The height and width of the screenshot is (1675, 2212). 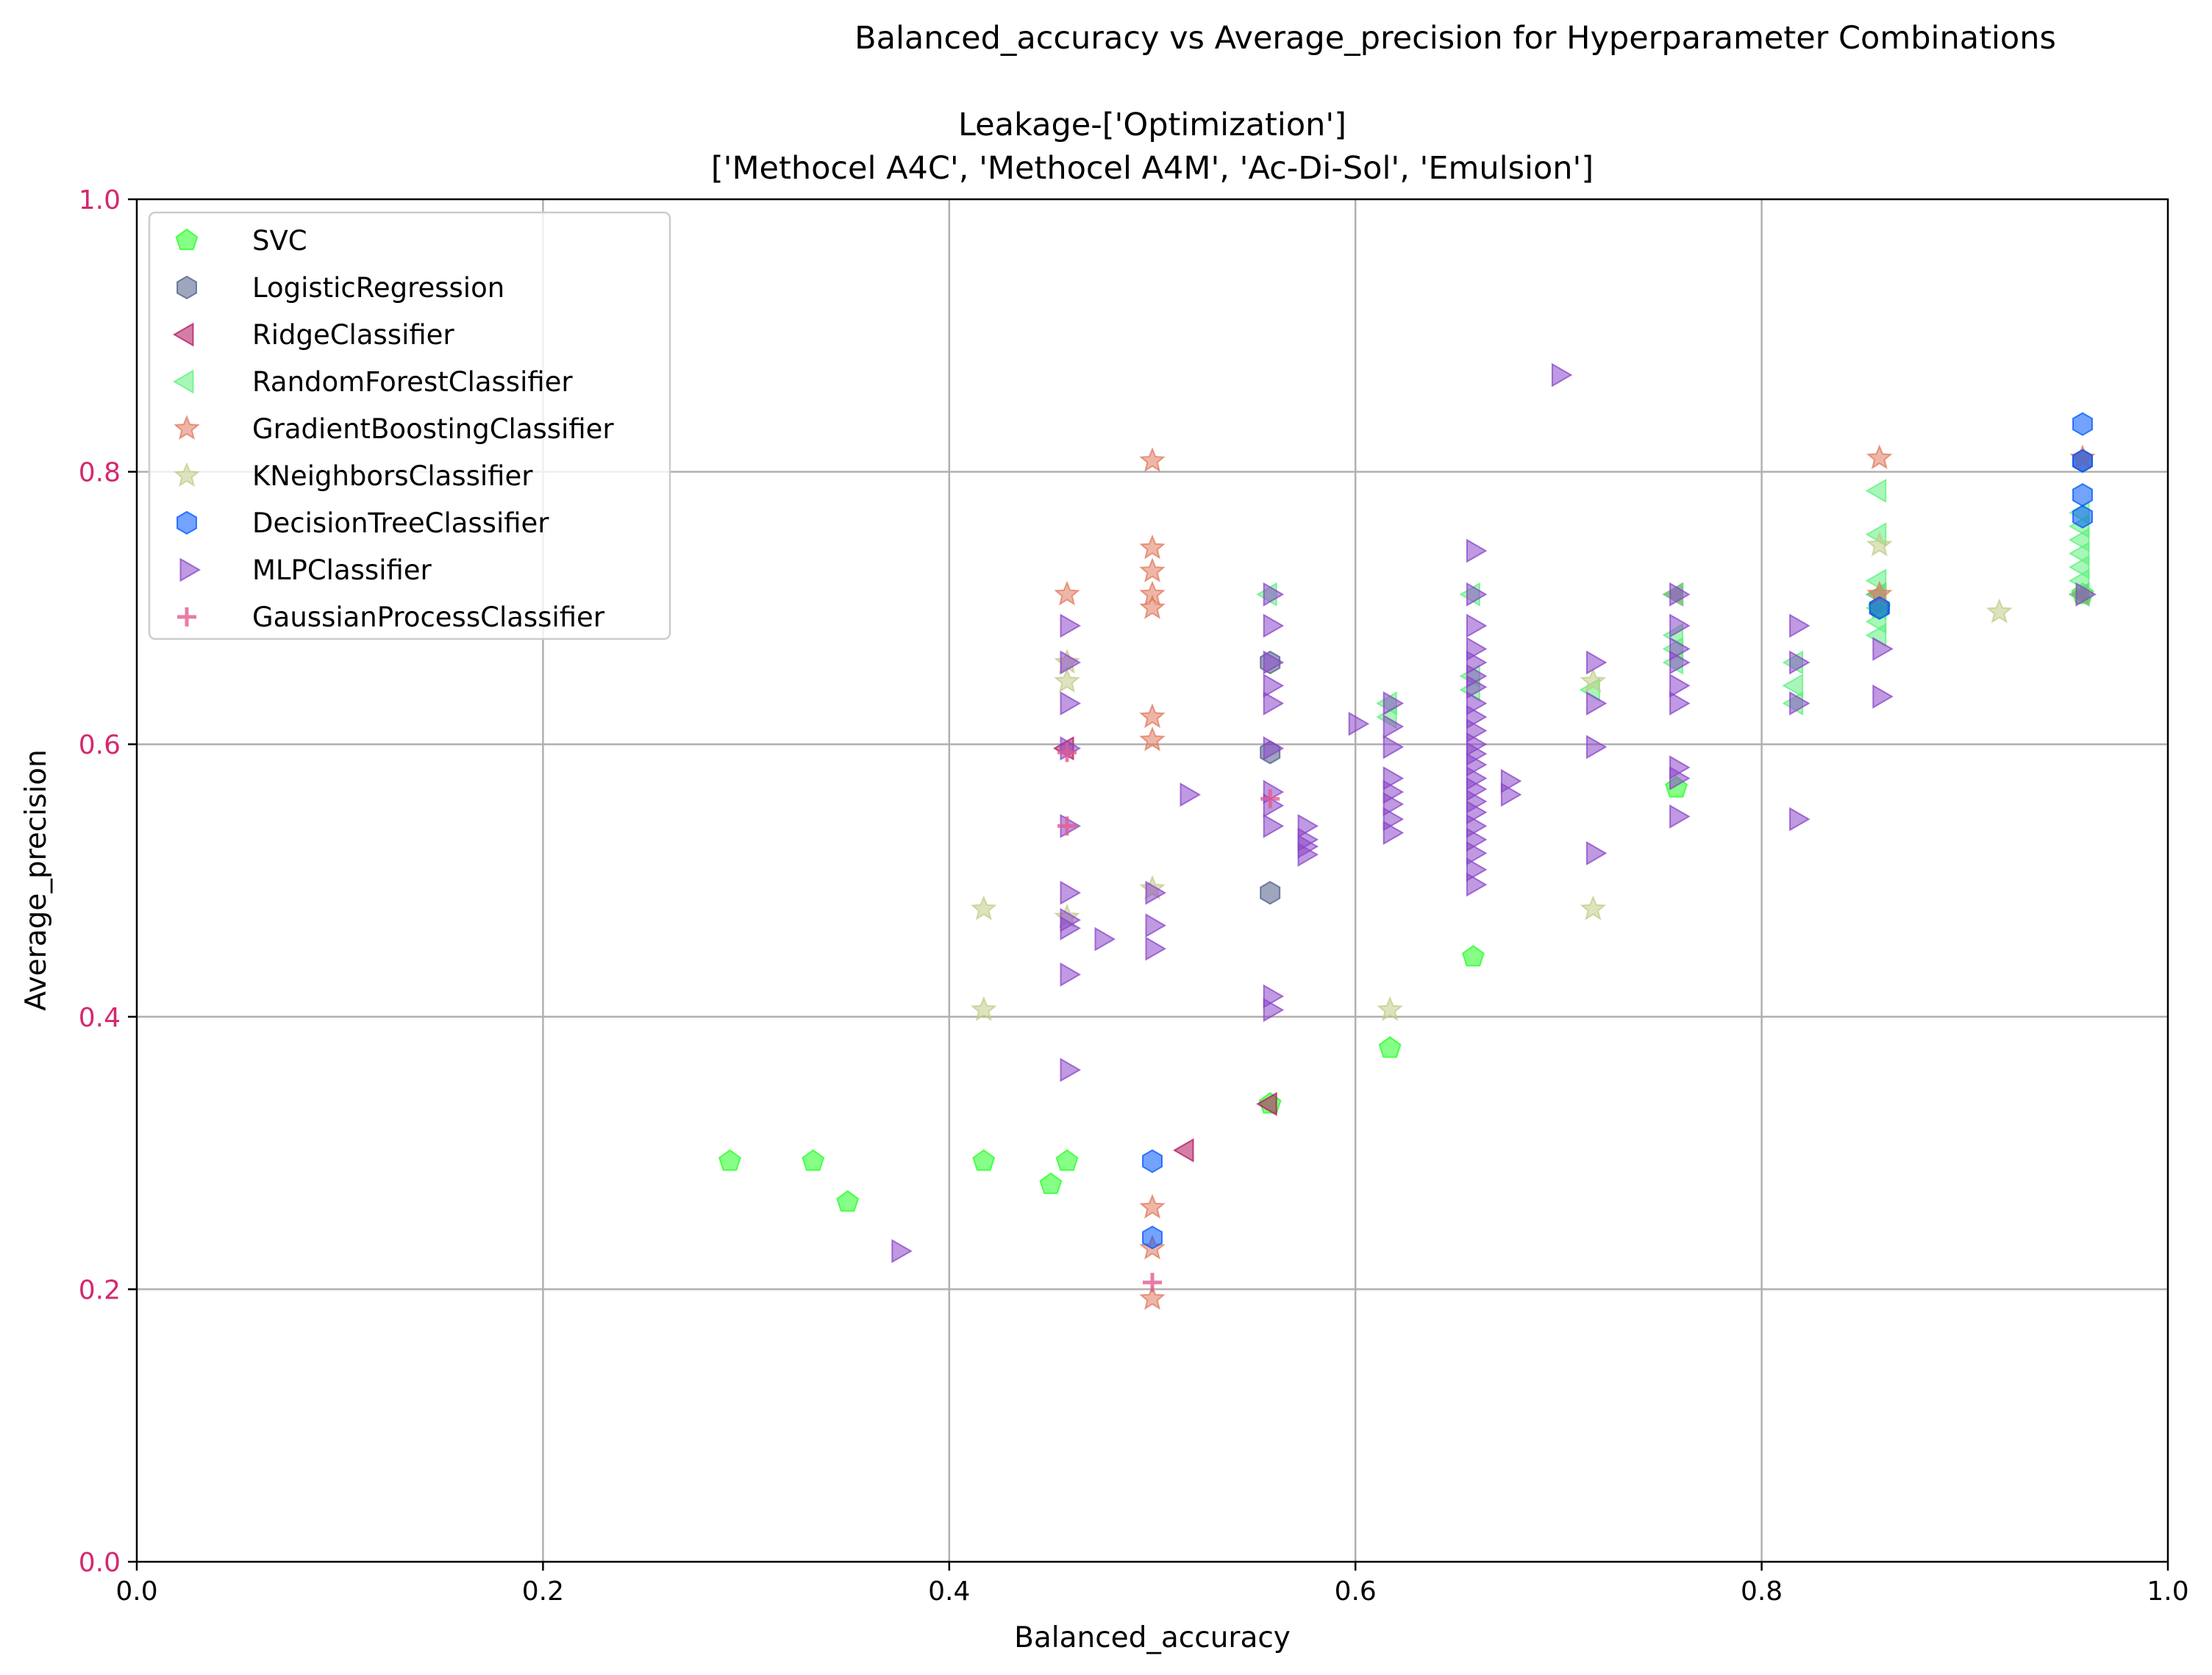 What do you see at coordinates (100, 200) in the screenshot?
I see `y-tick-label: 1.0` at bounding box center [100, 200].